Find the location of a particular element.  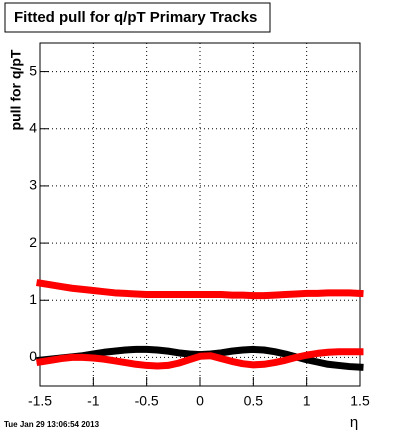

x-tick-label: -1 is located at coordinates (93, 401).